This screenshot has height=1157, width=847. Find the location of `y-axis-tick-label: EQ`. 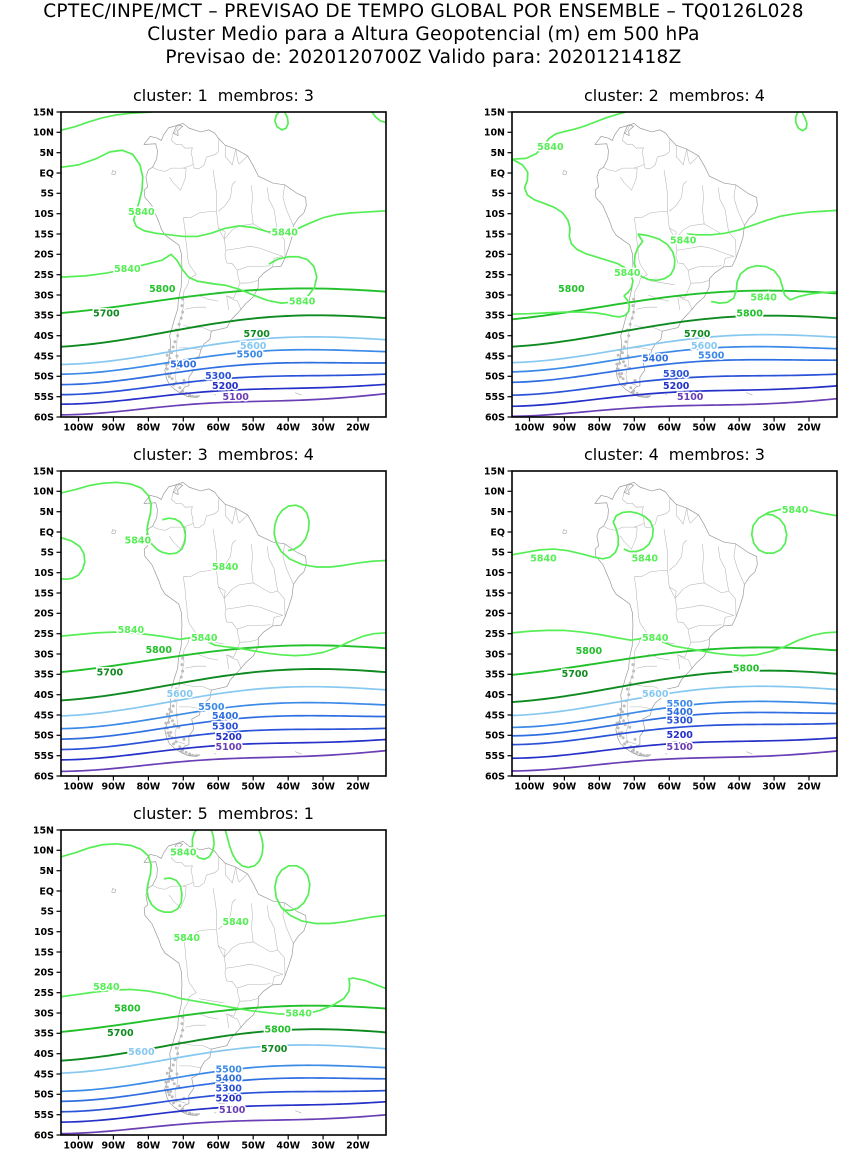

y-axis-tick-label: EQ is located at coordinates (46, 891).